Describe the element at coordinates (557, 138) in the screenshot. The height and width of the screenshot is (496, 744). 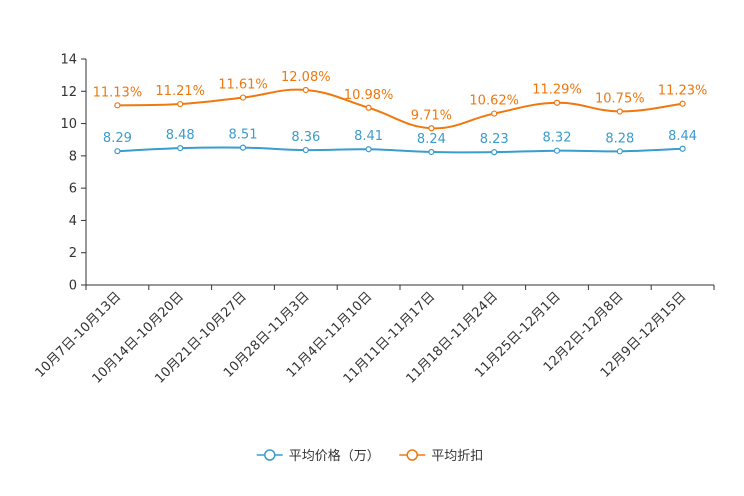
I see `data-label: 8.32` at that location.